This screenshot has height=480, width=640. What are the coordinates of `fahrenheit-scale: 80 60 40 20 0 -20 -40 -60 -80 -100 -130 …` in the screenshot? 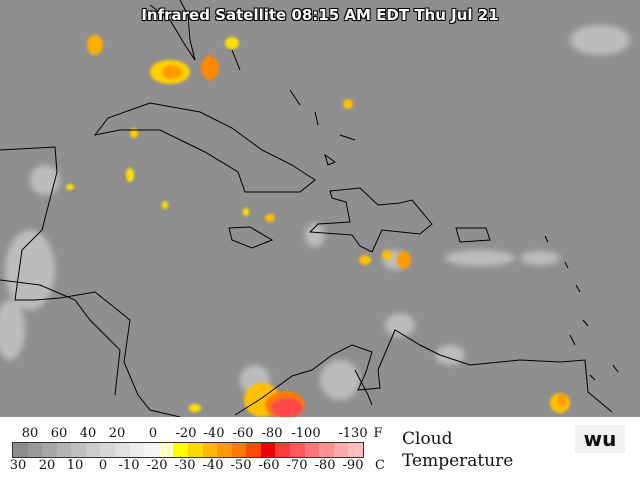 It's located at (202, 434).